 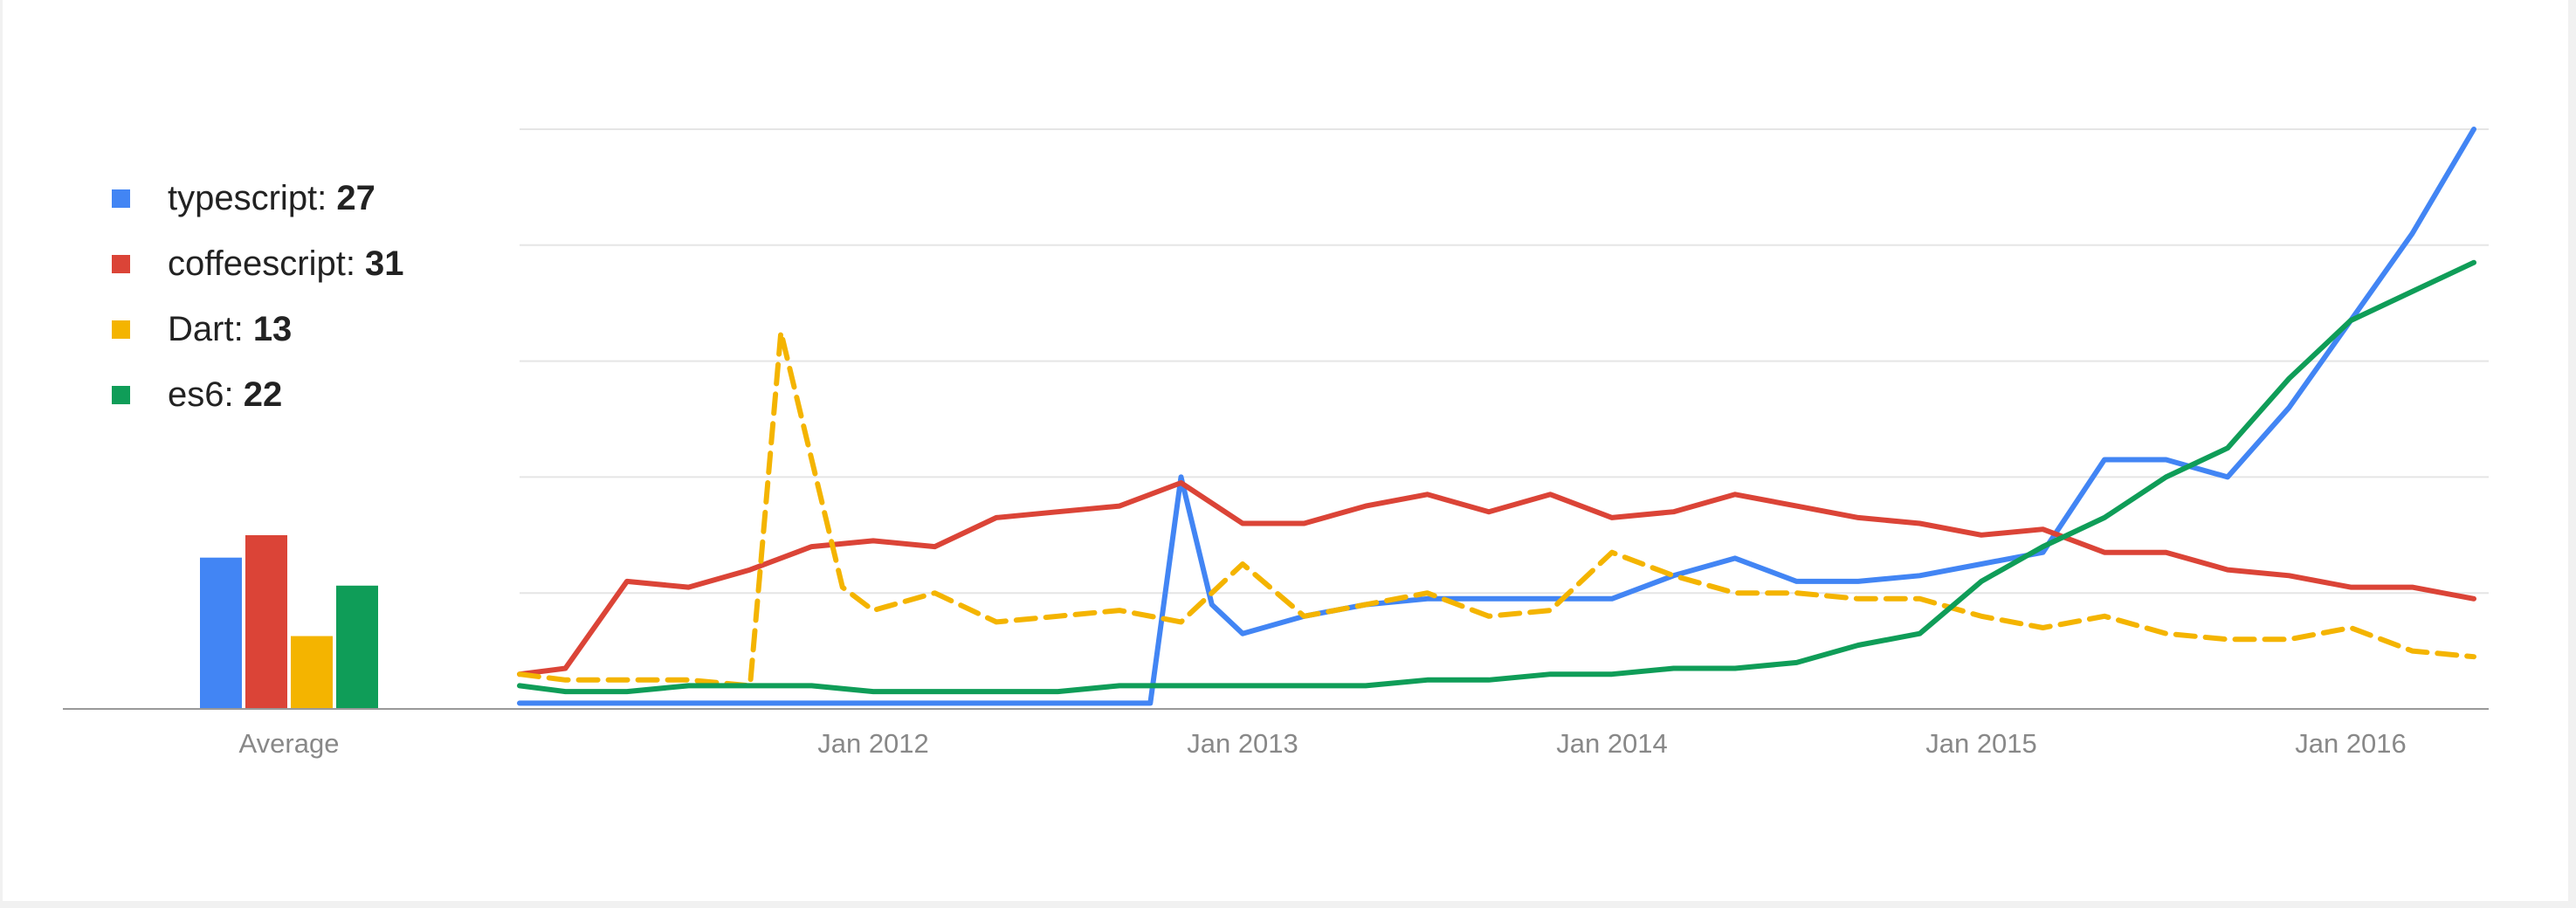 I want to click on legend-item-dart: Dart: 13, so click(x=258, y=329).